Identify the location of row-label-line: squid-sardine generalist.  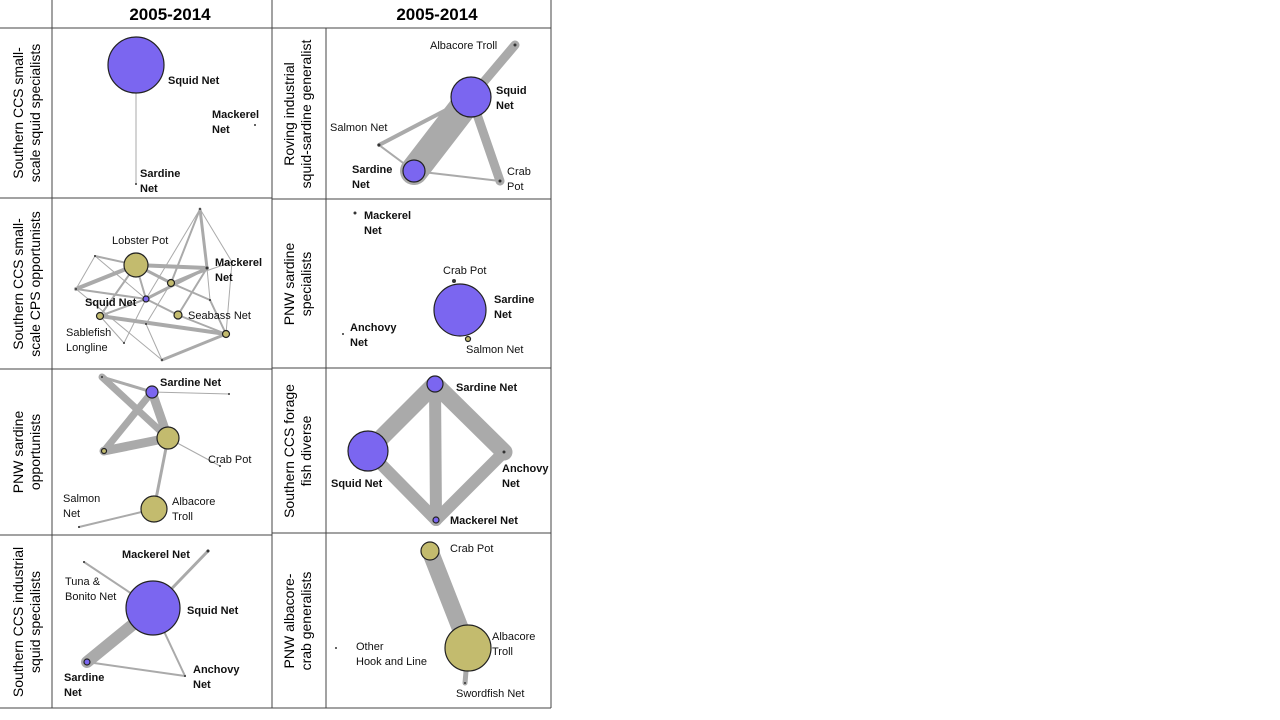
(306, 114).